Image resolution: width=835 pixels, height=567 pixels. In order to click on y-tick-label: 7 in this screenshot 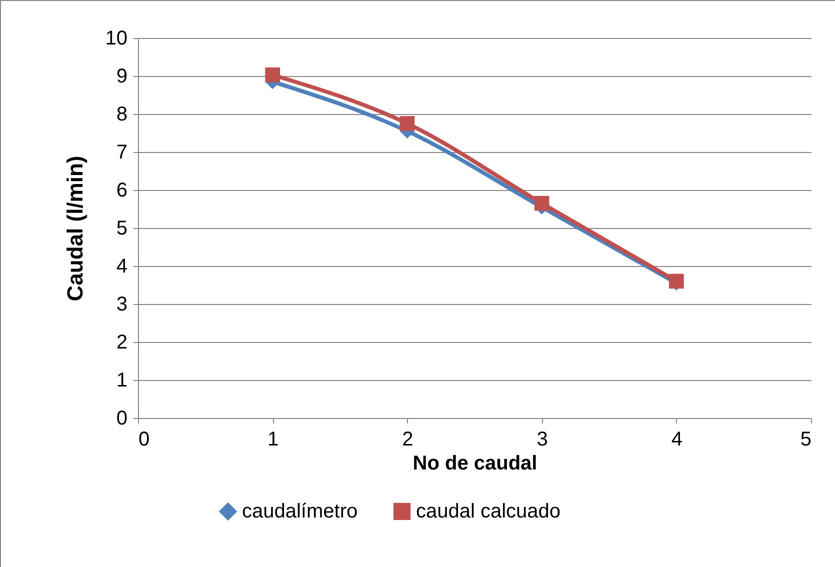, I will do `click(122, 153)`.